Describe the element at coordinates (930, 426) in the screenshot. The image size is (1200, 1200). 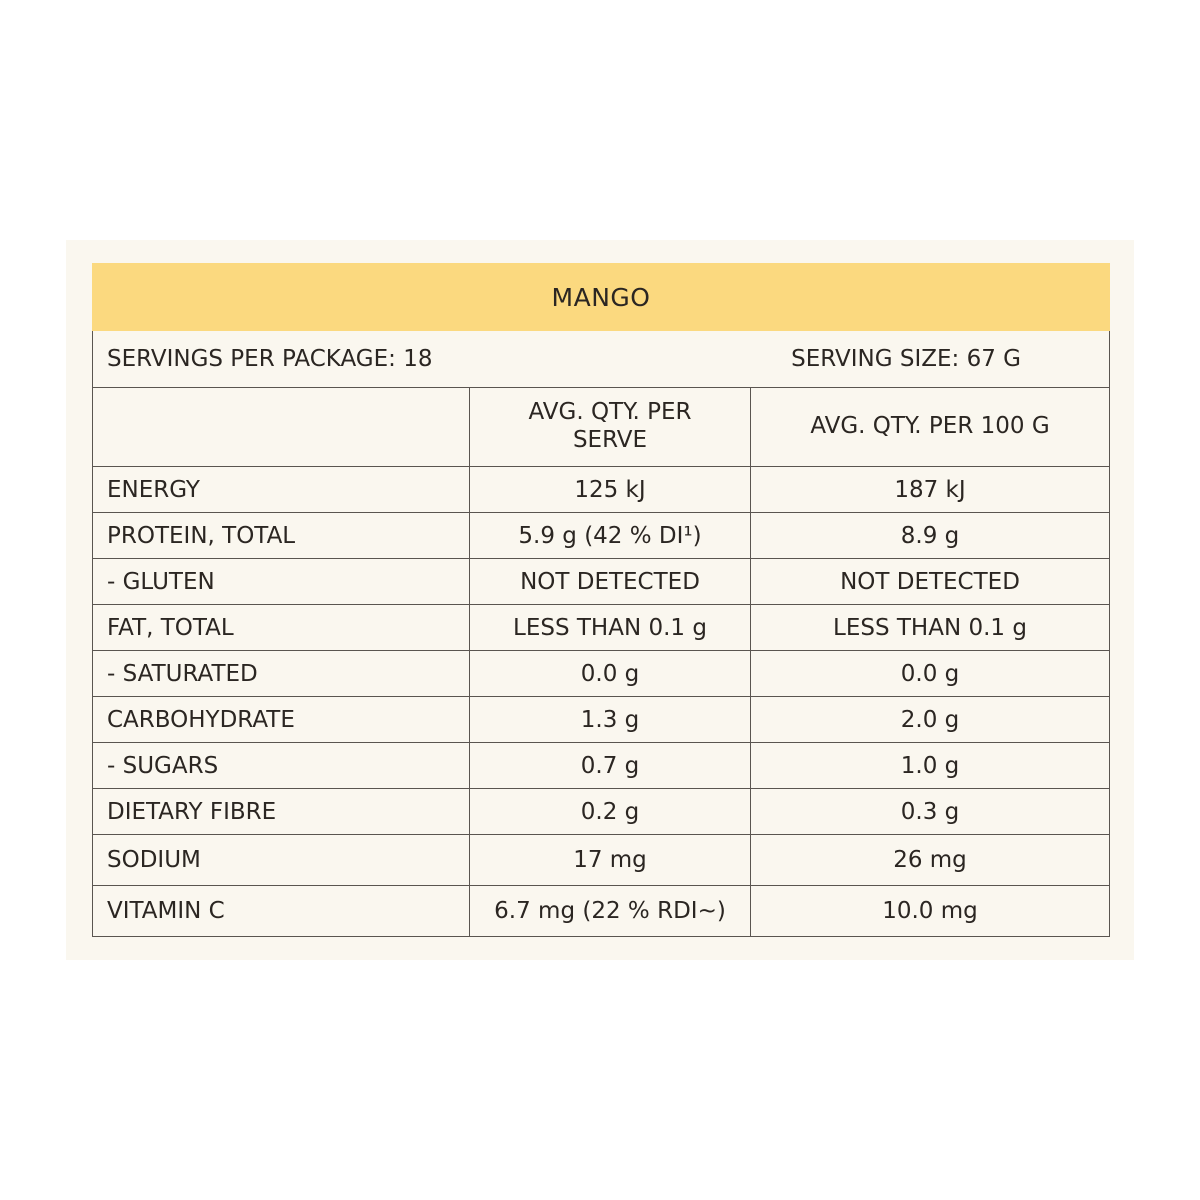
I see `header-per-100g: AVG. QTY. PER 100 G` at that location.